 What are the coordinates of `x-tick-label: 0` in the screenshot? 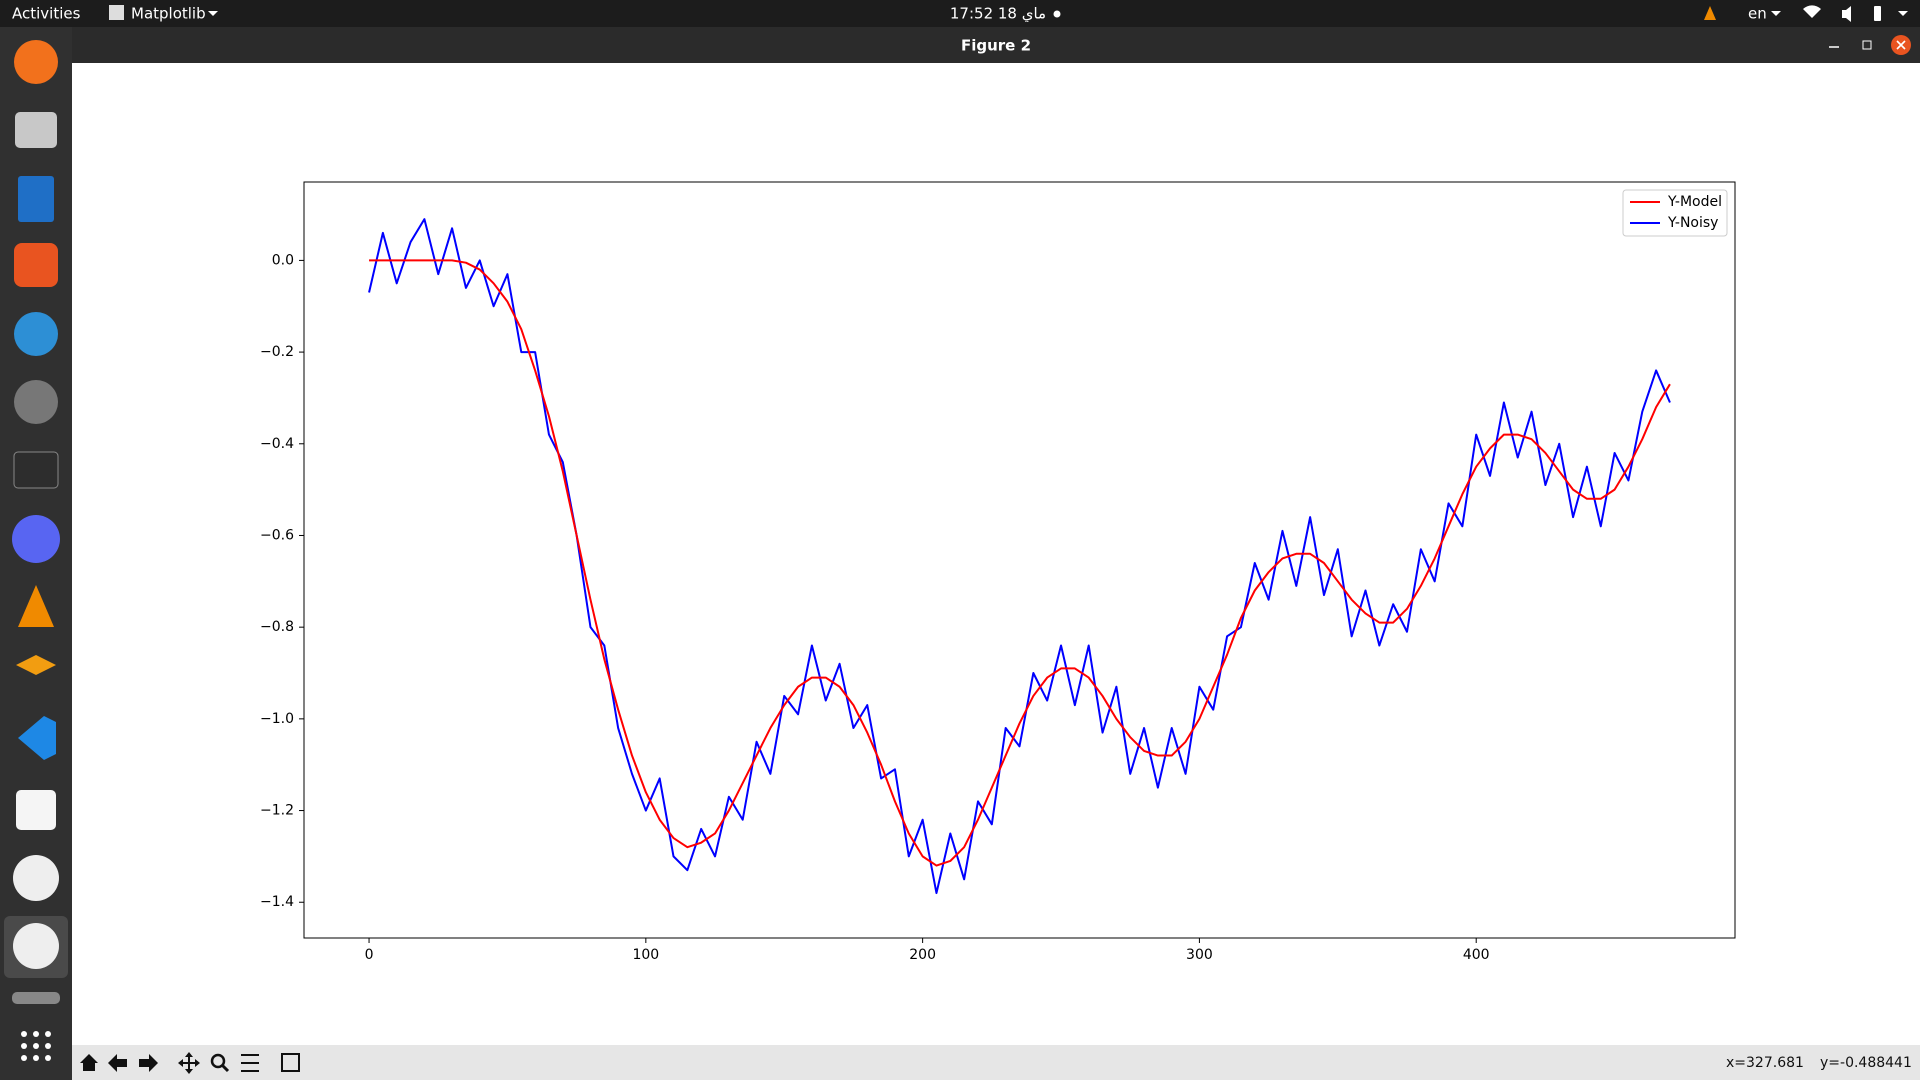 It's located at (369, 955).